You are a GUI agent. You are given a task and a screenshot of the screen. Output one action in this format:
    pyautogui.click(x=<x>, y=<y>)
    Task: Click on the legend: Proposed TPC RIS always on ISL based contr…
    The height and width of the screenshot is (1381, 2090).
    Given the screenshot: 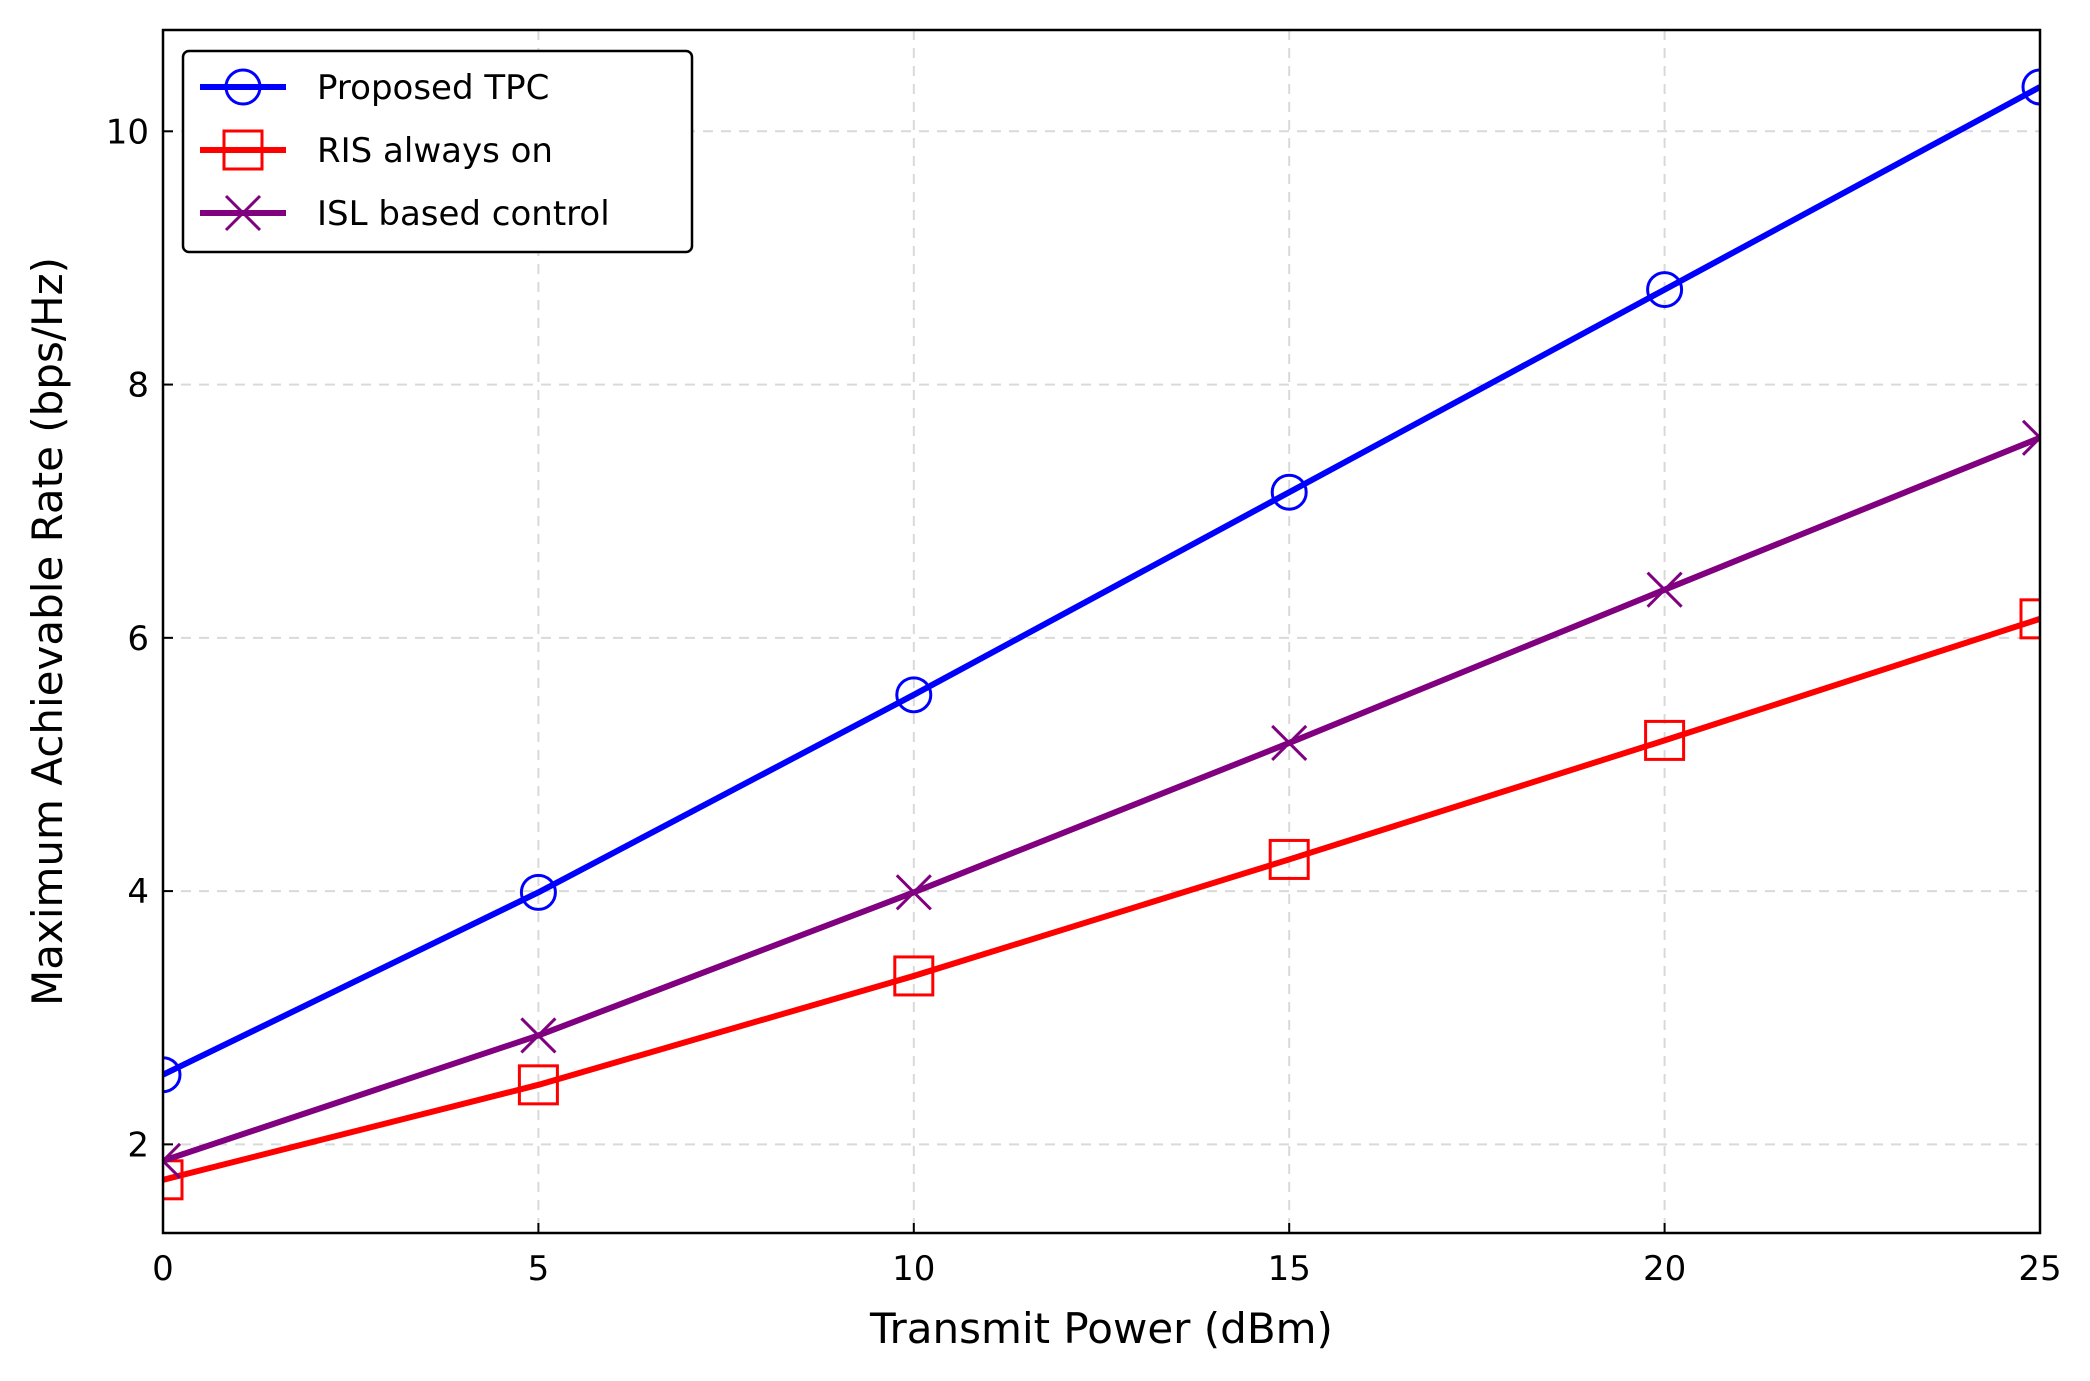 What is the action you would take?
    pyautogui.click(x=437, y=151)
    